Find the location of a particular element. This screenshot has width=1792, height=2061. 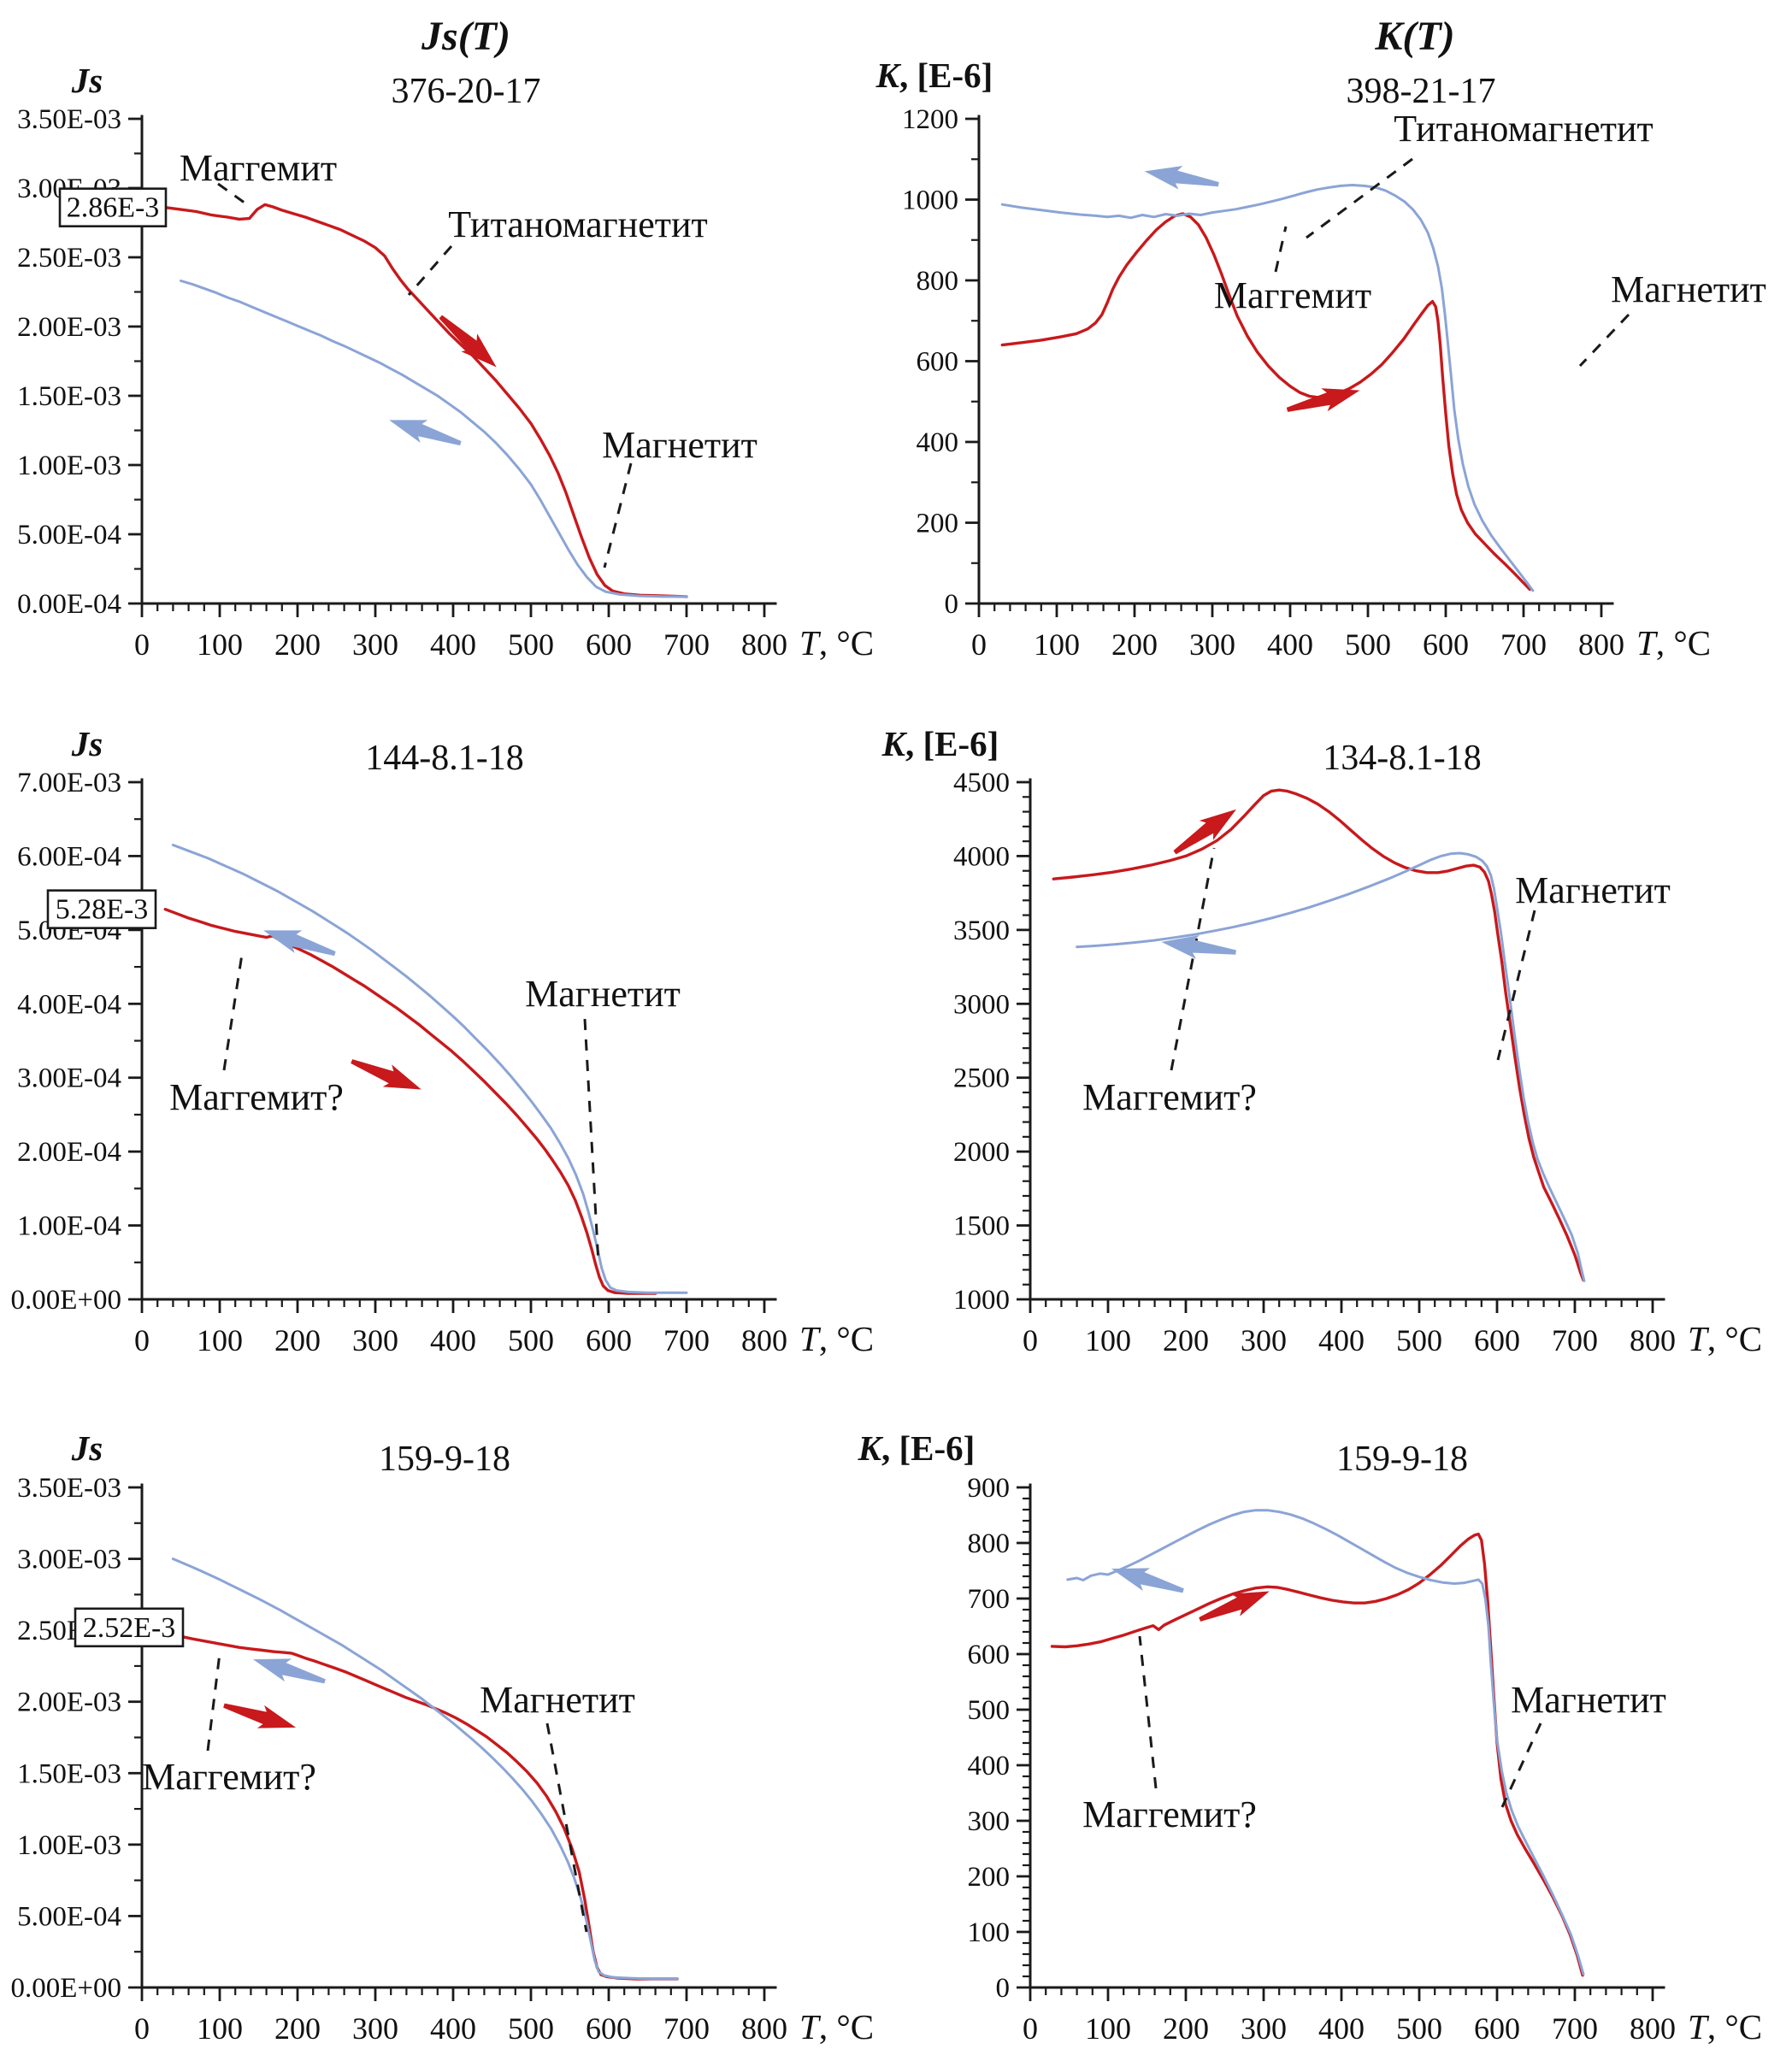

y-tick-label: 2500 is located at coordinates (982, 1078).